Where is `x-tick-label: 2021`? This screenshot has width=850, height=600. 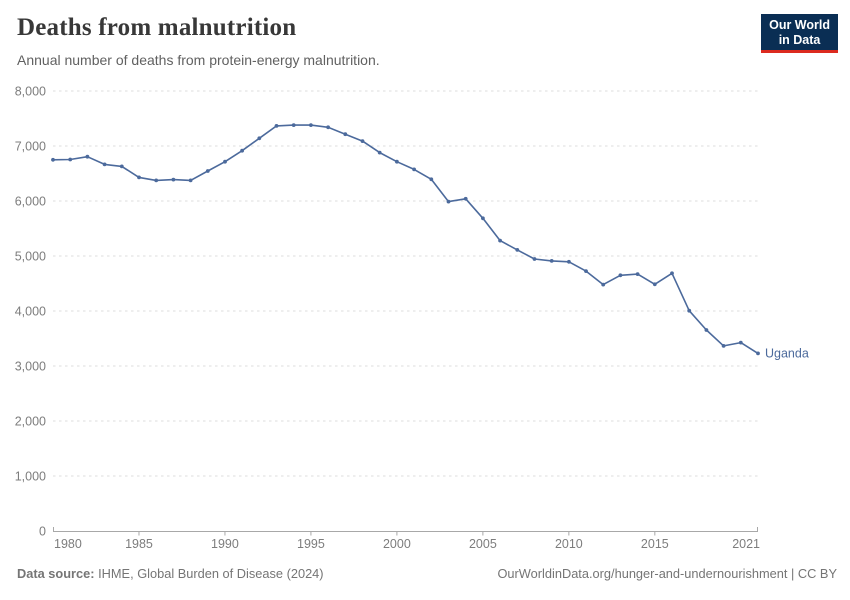 x-tick-label: 2021 is located at coordinates (746, 544).